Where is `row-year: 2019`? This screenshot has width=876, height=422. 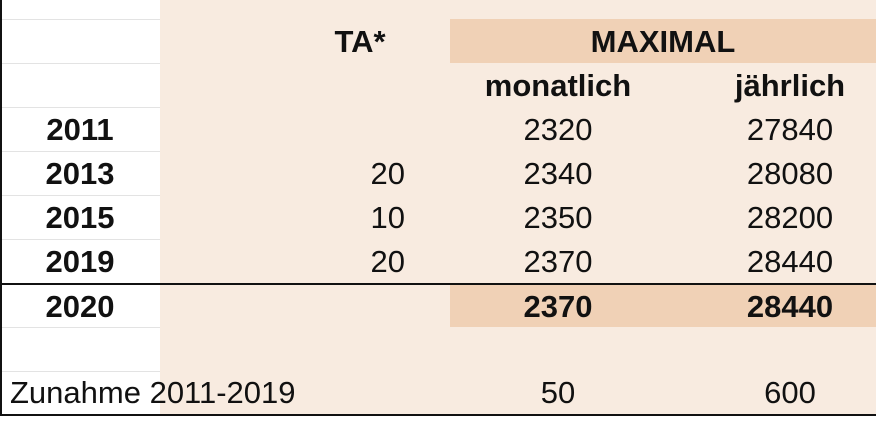
row-year: 2019 is located at coordinates (80, 261).